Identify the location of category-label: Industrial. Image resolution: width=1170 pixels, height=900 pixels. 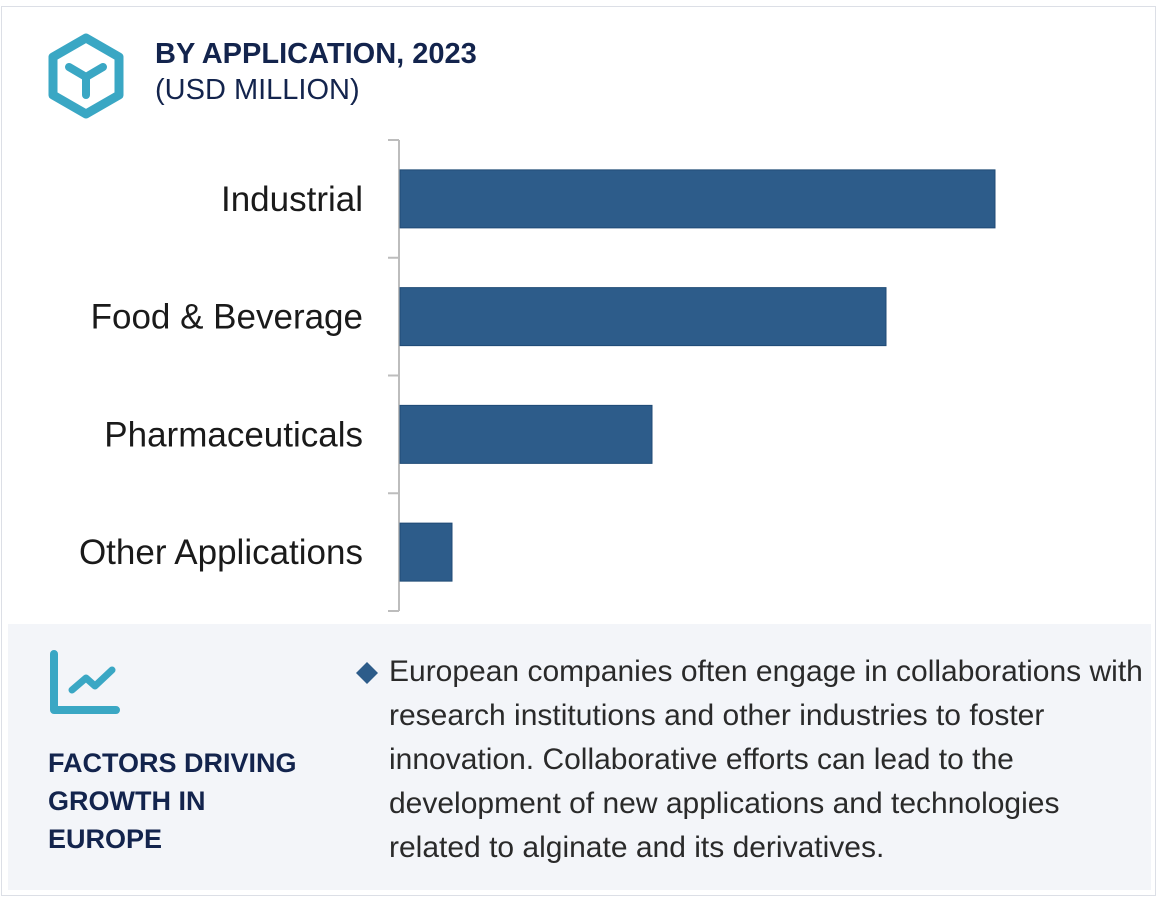
(292, 199).